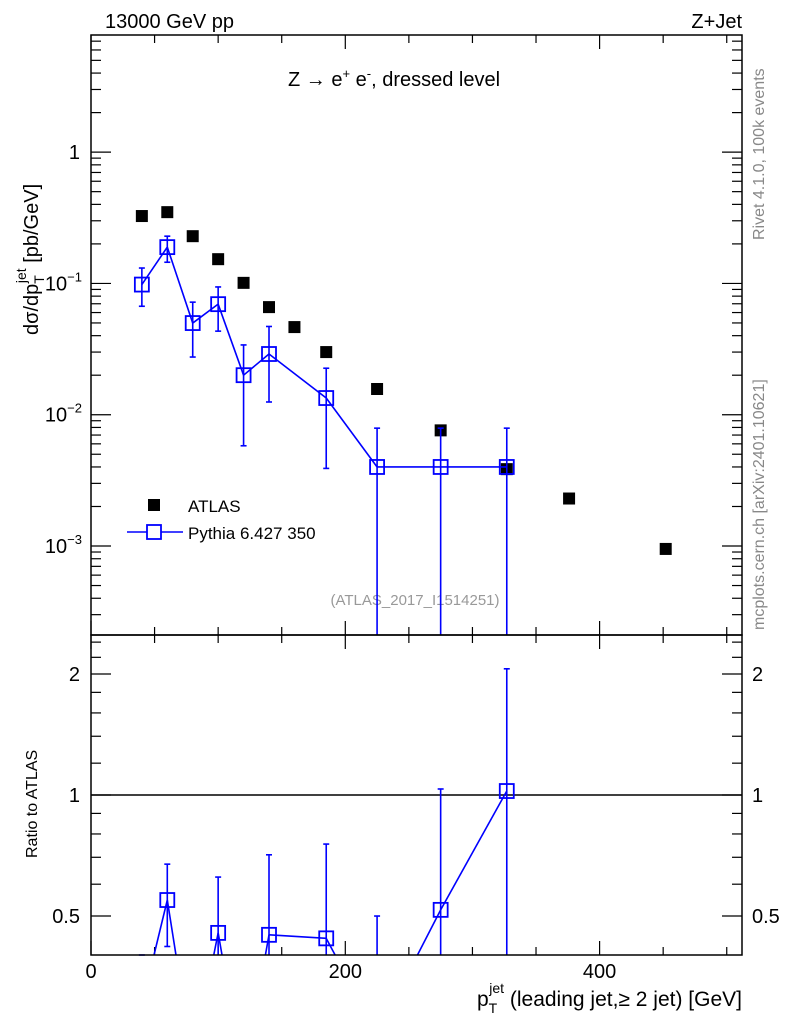 Image resolution: width=786 pixels, height=1024 pixels. What do you see at coordinates (346, 73) in the screenshot?
I see `title-sup: +` at bounding box center [346, 73].